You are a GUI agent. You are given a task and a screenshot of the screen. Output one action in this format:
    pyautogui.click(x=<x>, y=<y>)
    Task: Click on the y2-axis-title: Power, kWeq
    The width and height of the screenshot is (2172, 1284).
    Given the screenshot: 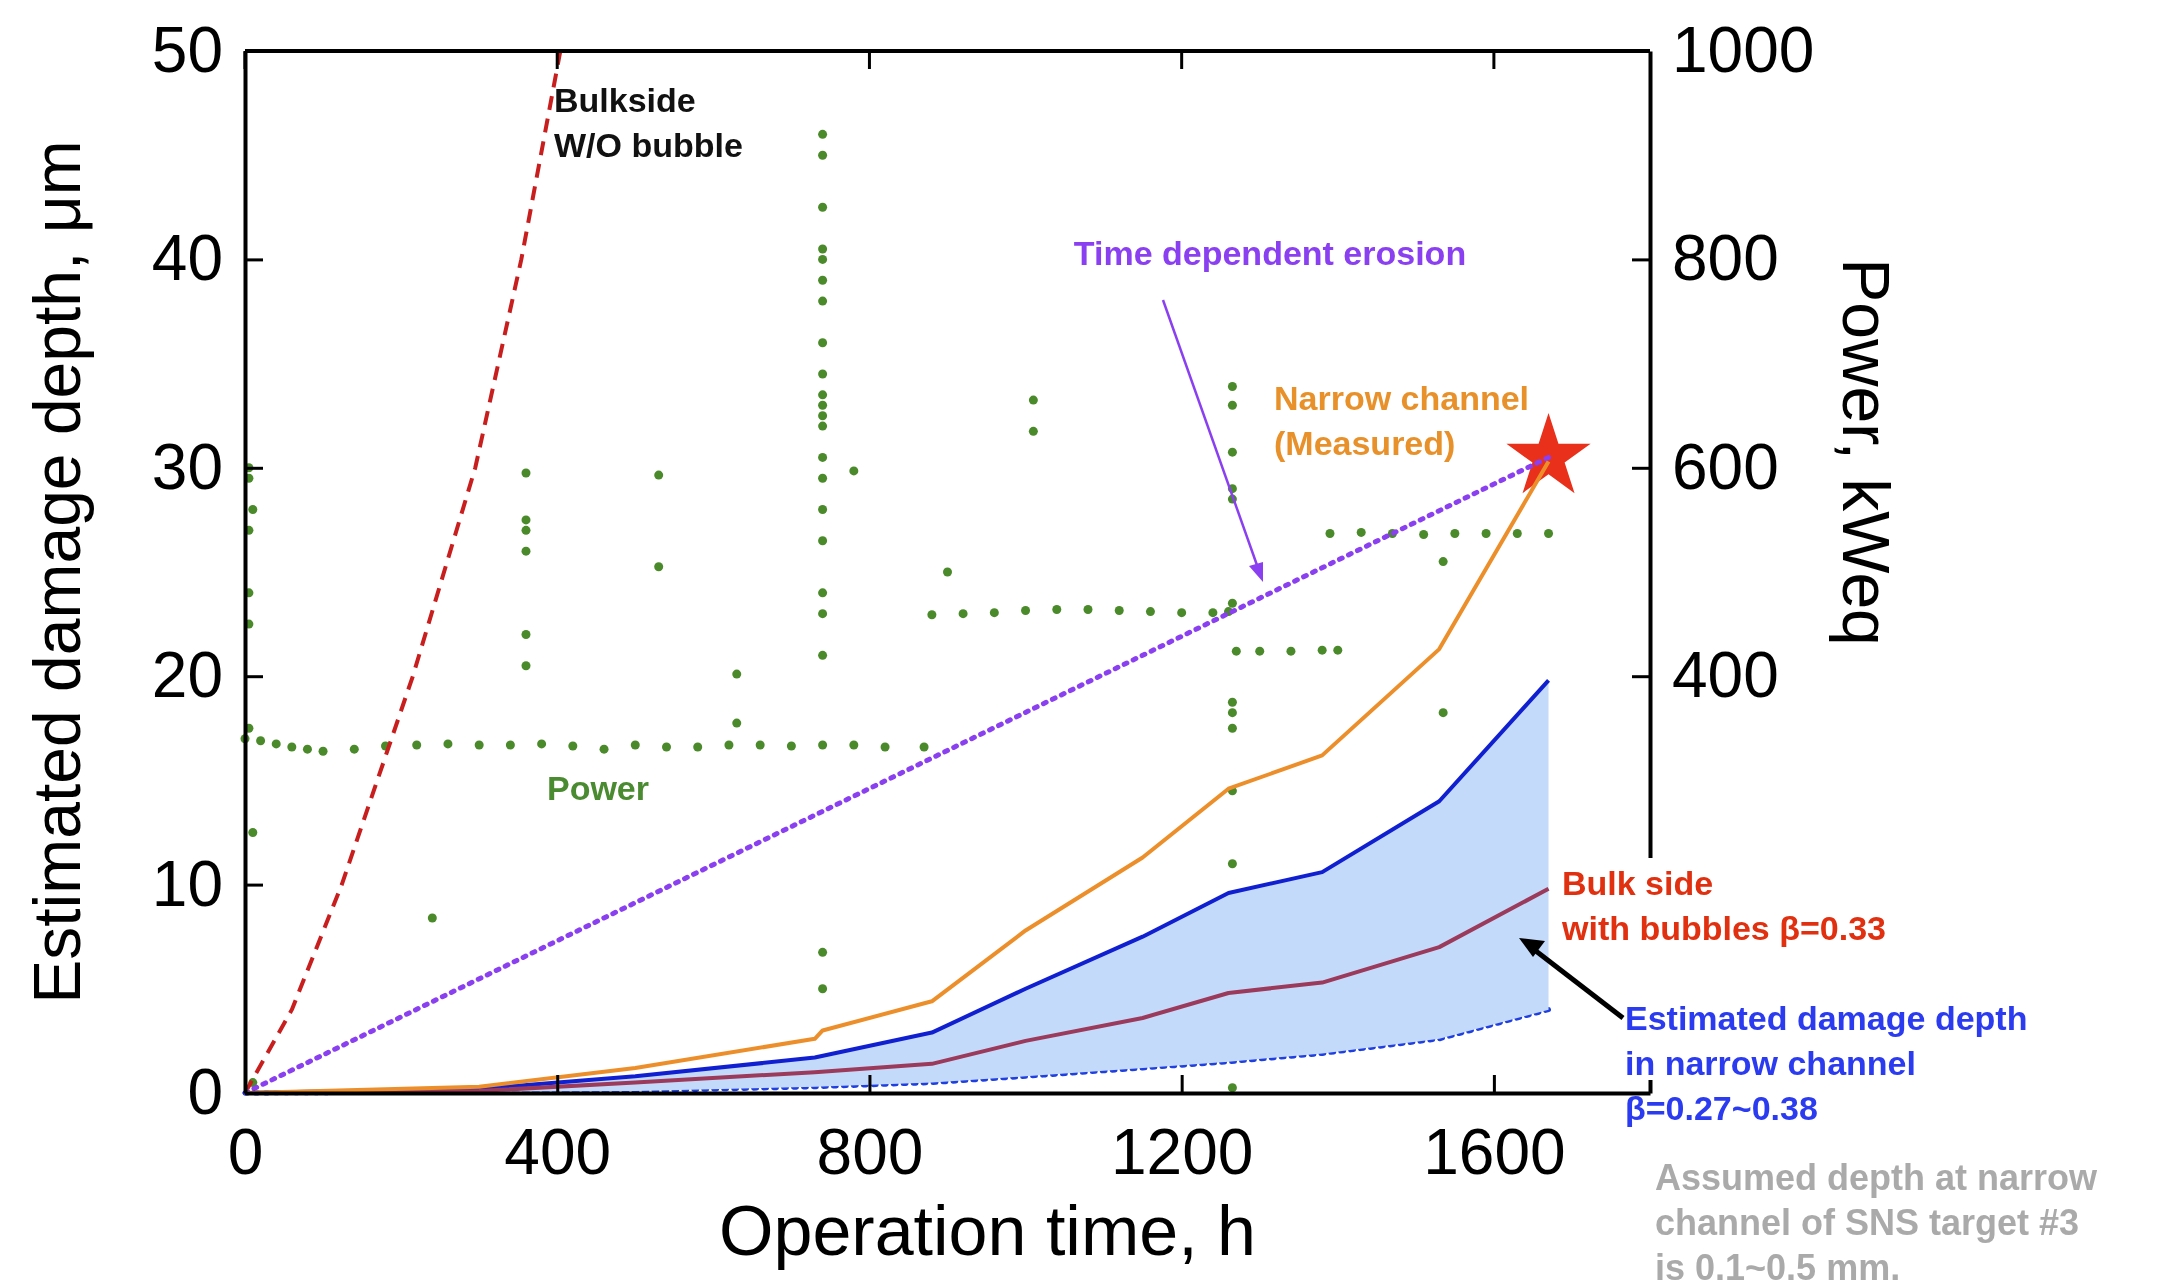 What is the action you would take?
    pyautogui.click(x=1866, y=452)
    